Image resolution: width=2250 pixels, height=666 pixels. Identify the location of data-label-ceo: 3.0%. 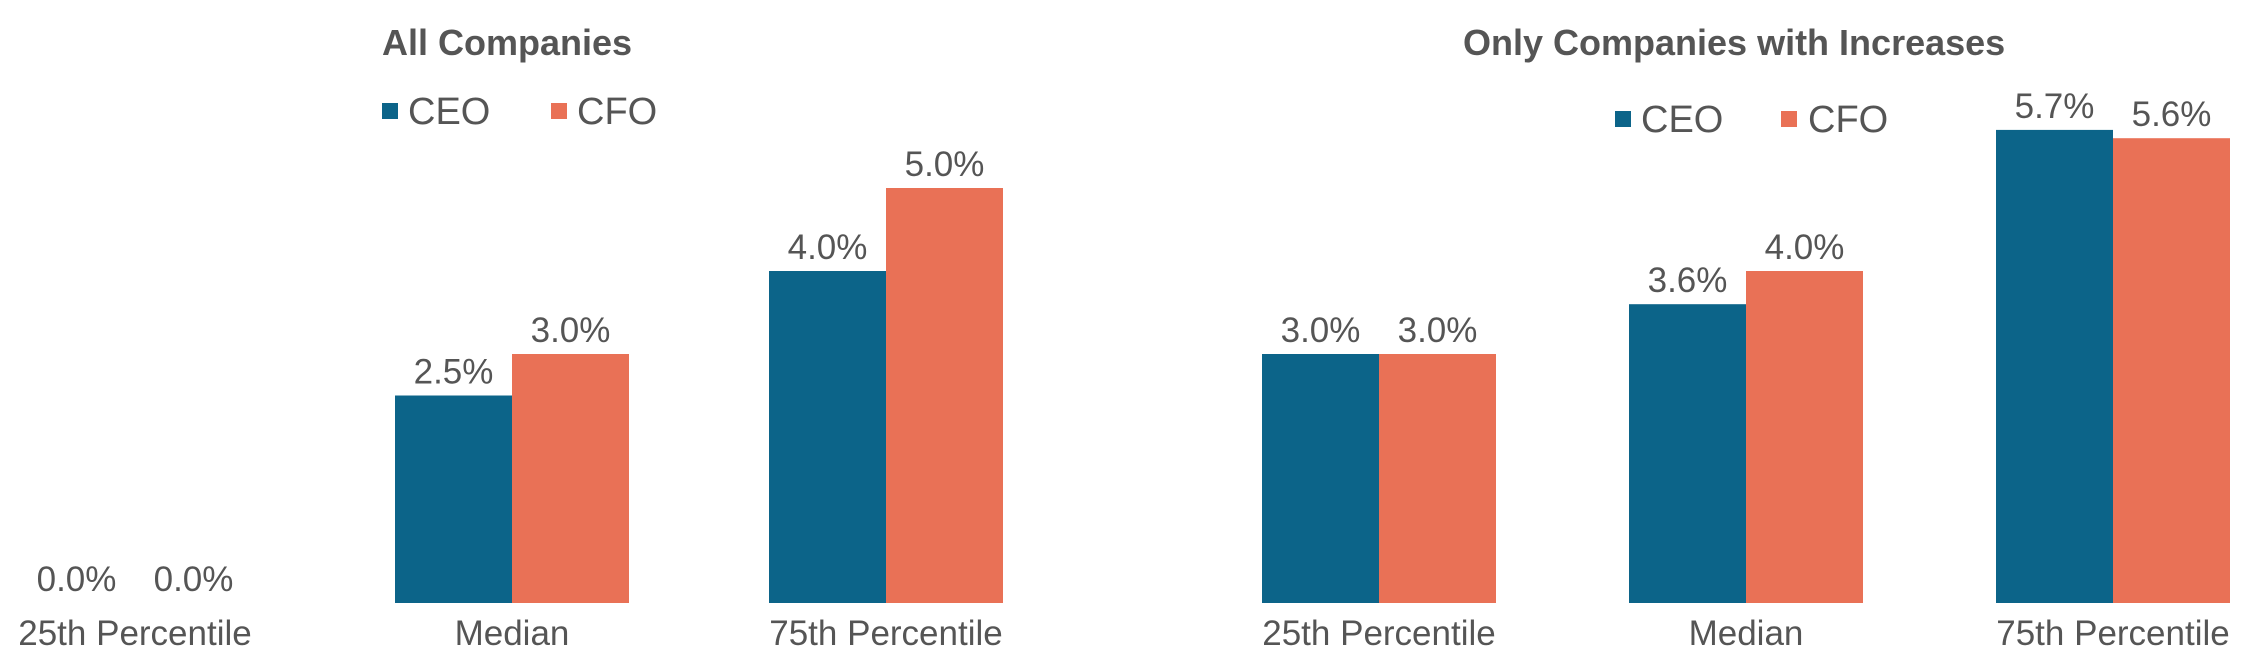
(1321, 330).